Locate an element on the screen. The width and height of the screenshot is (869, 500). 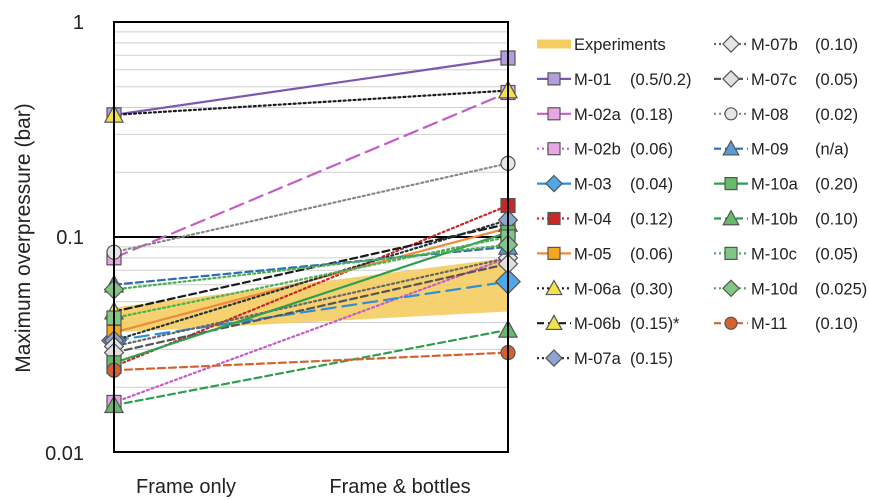
legend-item-experiments: Experiments is located at coordinates (601, 45).